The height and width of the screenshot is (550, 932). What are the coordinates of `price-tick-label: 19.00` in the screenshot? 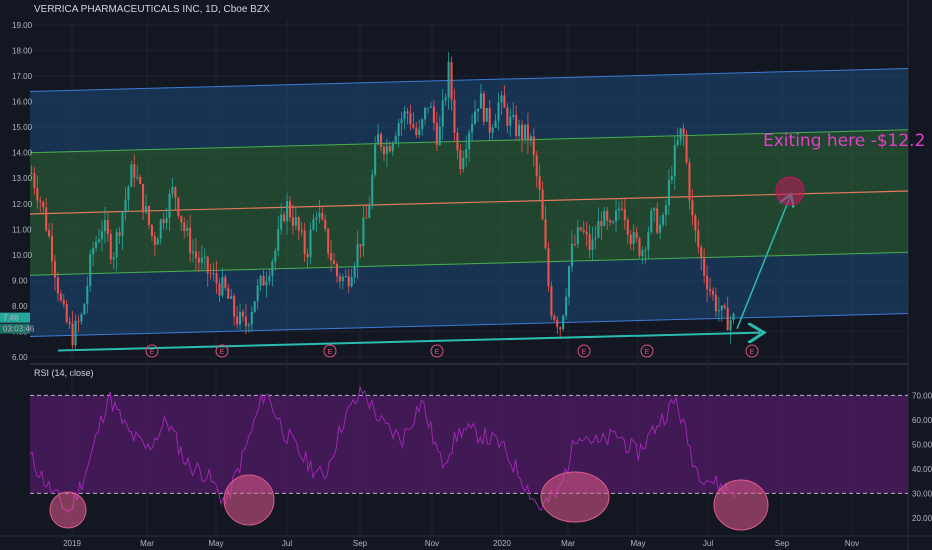 It's located at (22, 25).